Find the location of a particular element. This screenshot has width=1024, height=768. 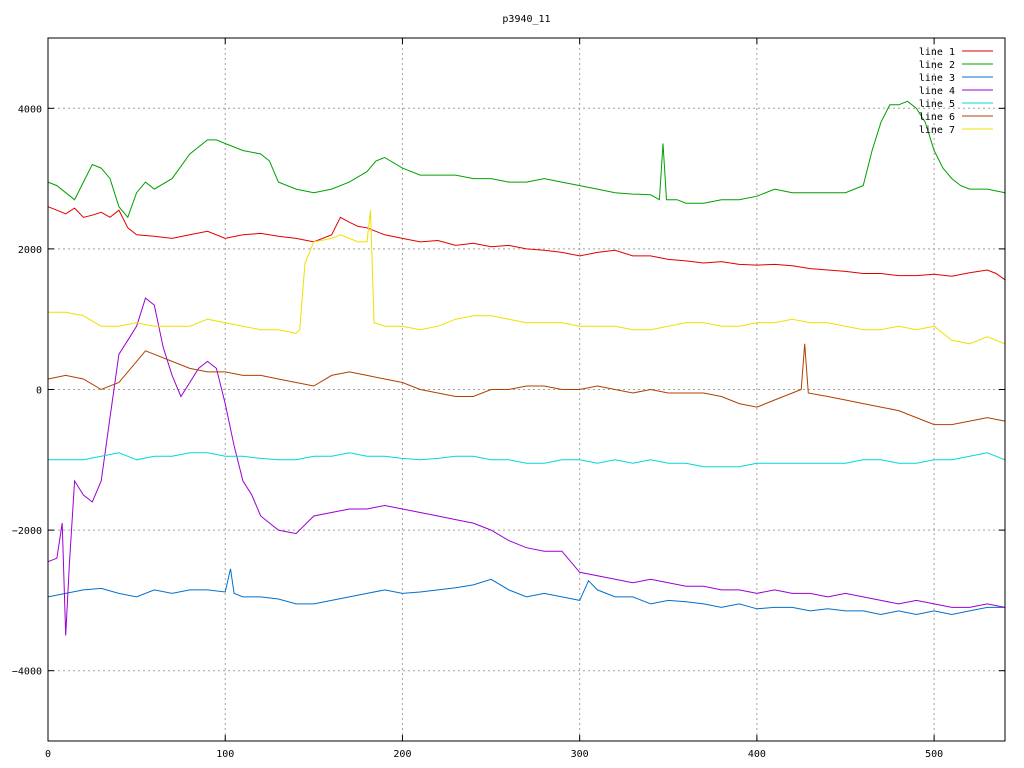

y-tick-label: −4000 is located at coordinates (27, 672).